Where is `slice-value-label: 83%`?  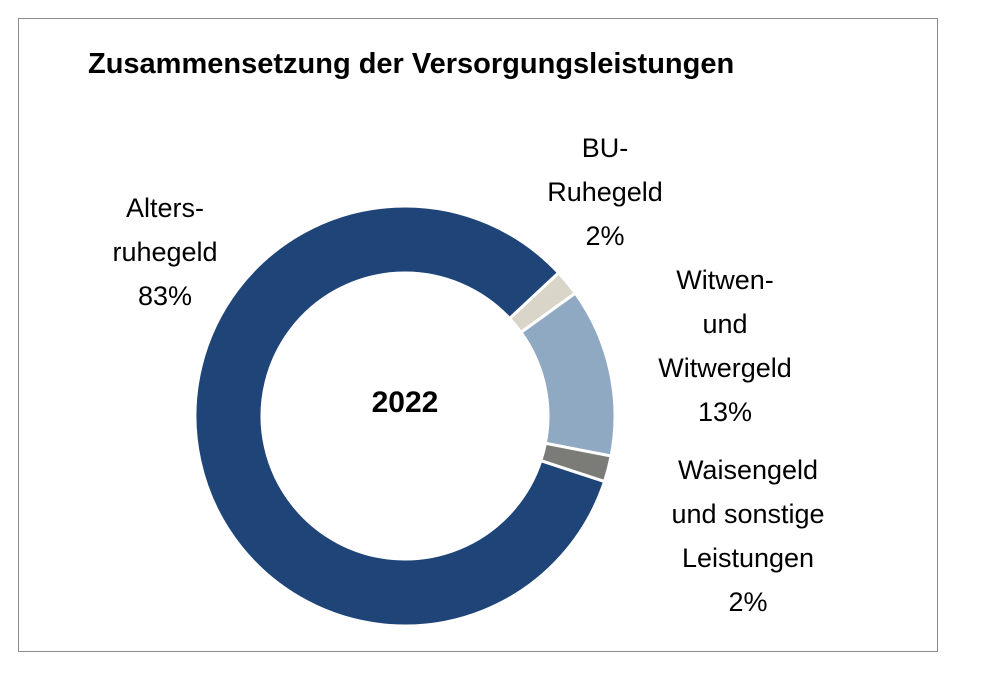
slice-value-label: 83% is located at coordinates (165, 296).